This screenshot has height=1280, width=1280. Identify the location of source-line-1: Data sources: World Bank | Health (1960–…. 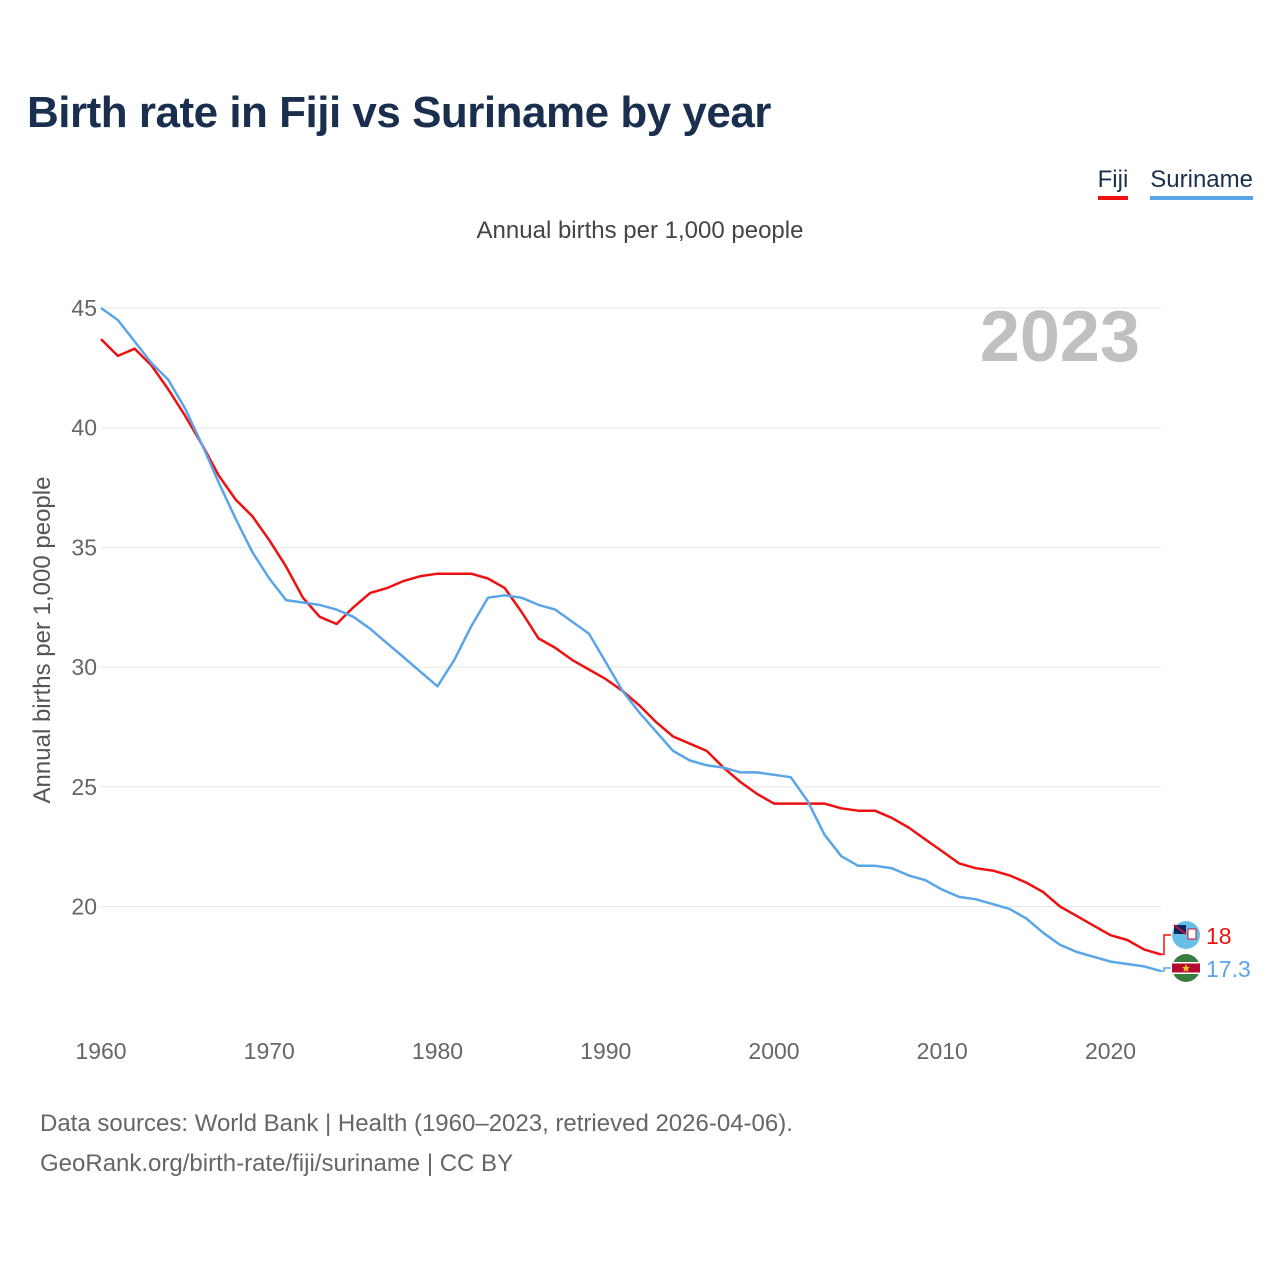
(416, 1123).